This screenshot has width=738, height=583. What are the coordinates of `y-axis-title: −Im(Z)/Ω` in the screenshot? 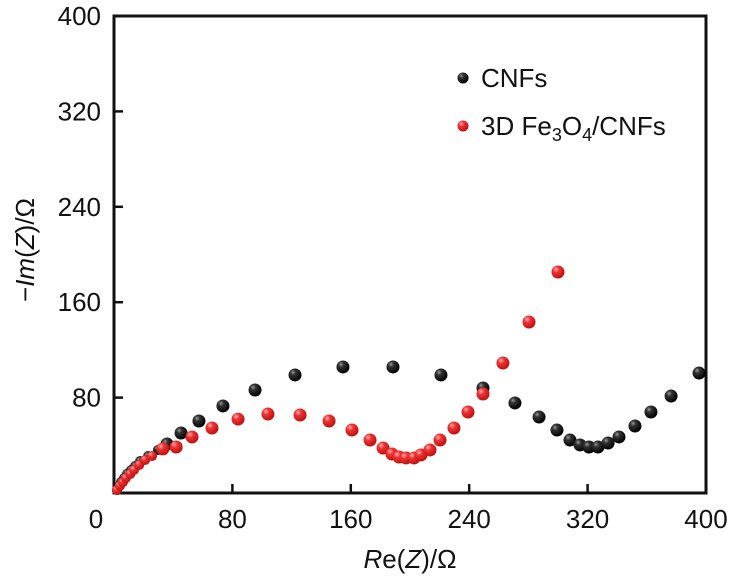 It's located at (25, 250).